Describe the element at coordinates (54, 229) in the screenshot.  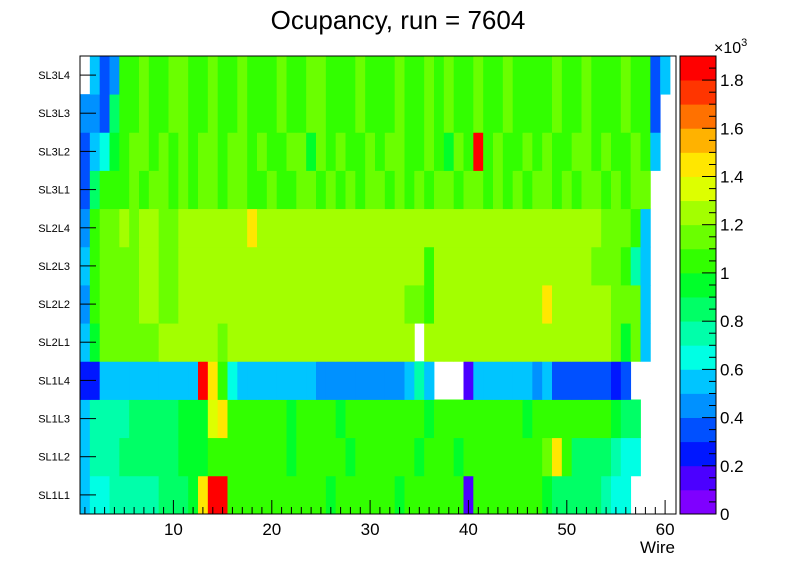
I see `y-tick-label: SL2L4` at that location.